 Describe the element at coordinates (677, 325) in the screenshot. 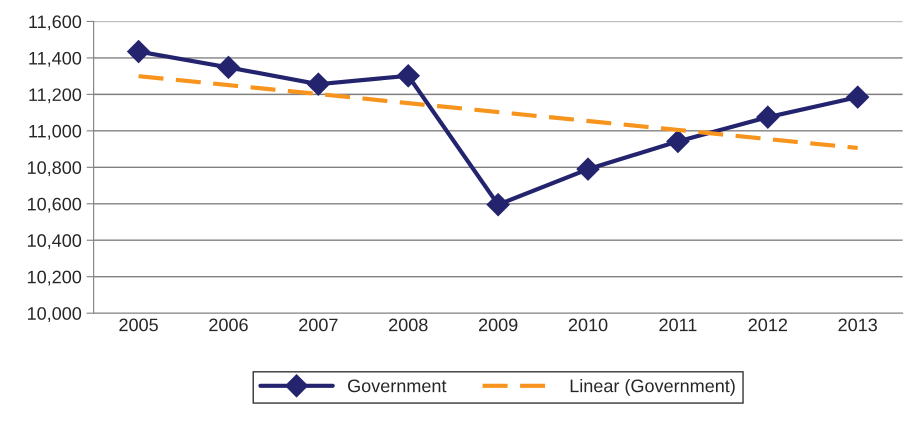

I see `x-tick-label: 2011` at that location.